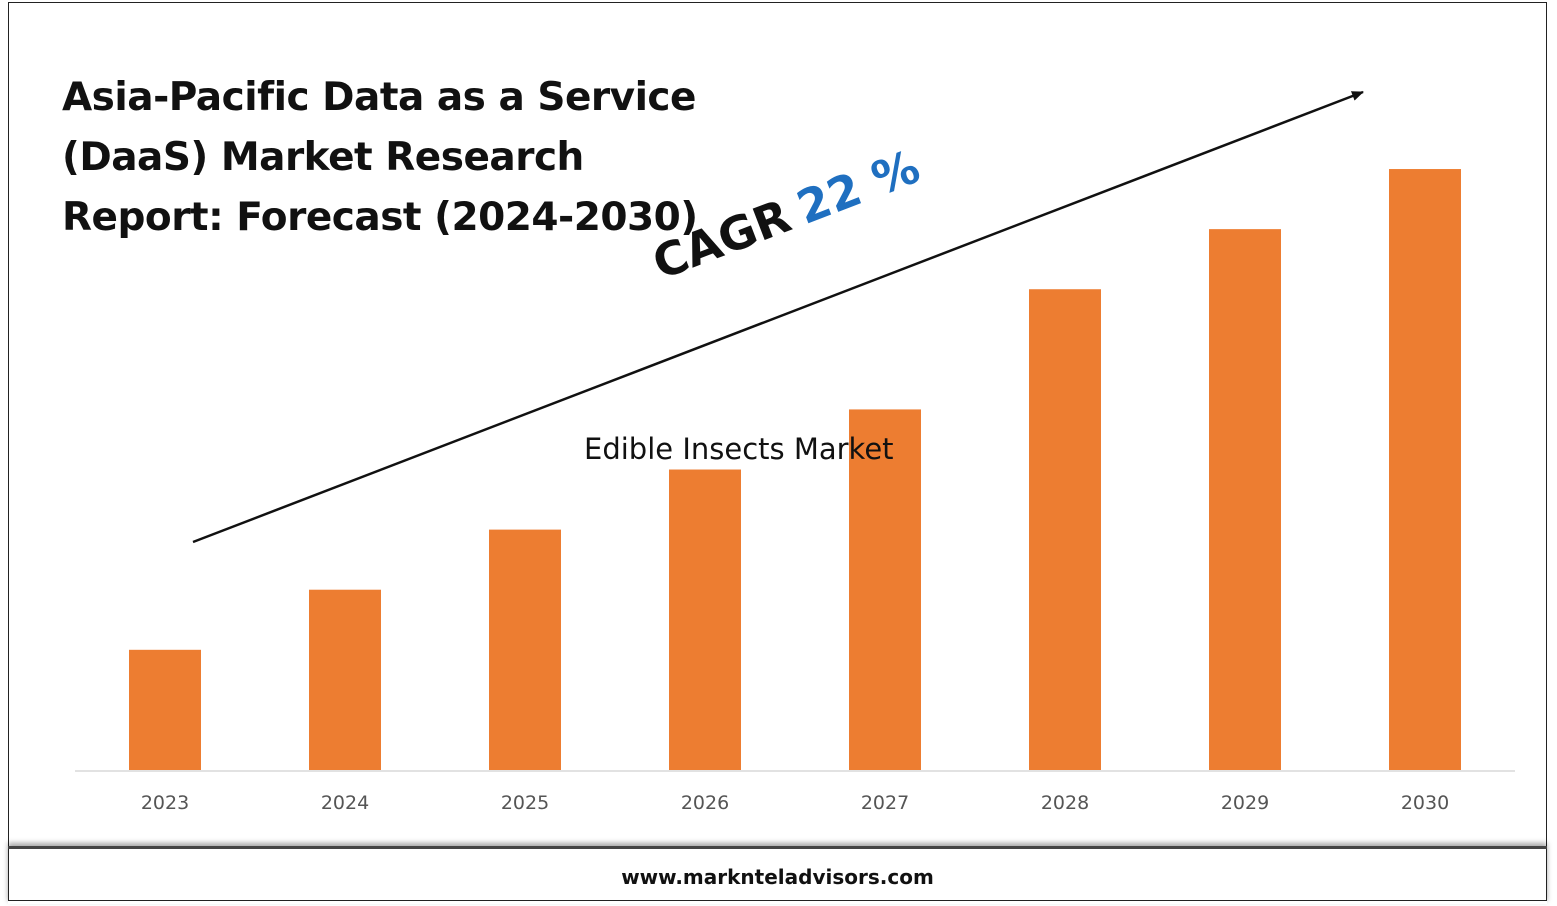 This screenshot has height=906, width=1557. I want to click on bar-2028, so click(1065, 529).